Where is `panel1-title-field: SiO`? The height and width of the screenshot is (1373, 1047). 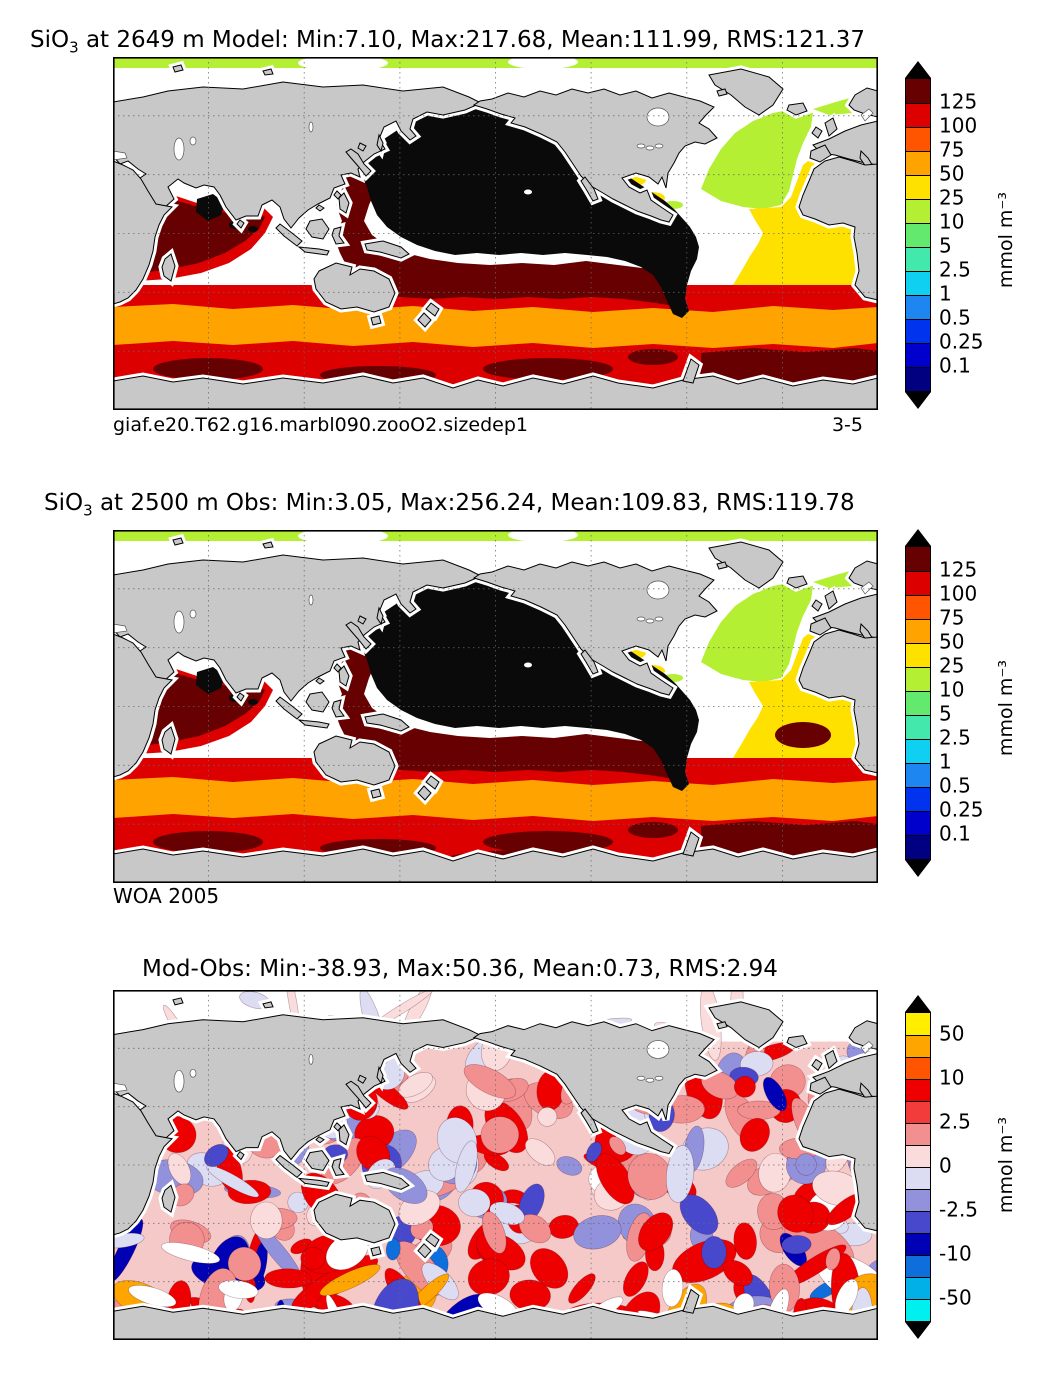 panel1-title-field: SiO is located at coordinates (50, 40).